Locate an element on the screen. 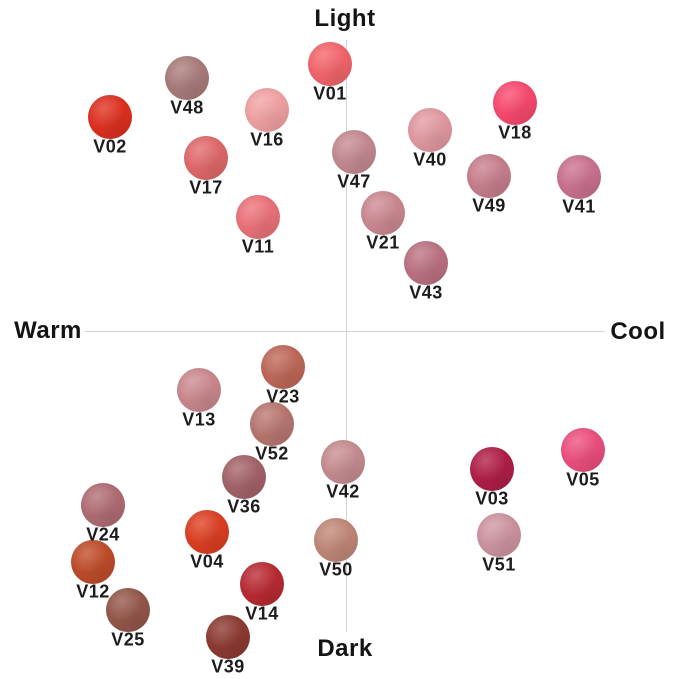 Image resolution: width=679 pixels, height=679 pixels. shade-label-V17: V17 is located at coordinates (206, 187).